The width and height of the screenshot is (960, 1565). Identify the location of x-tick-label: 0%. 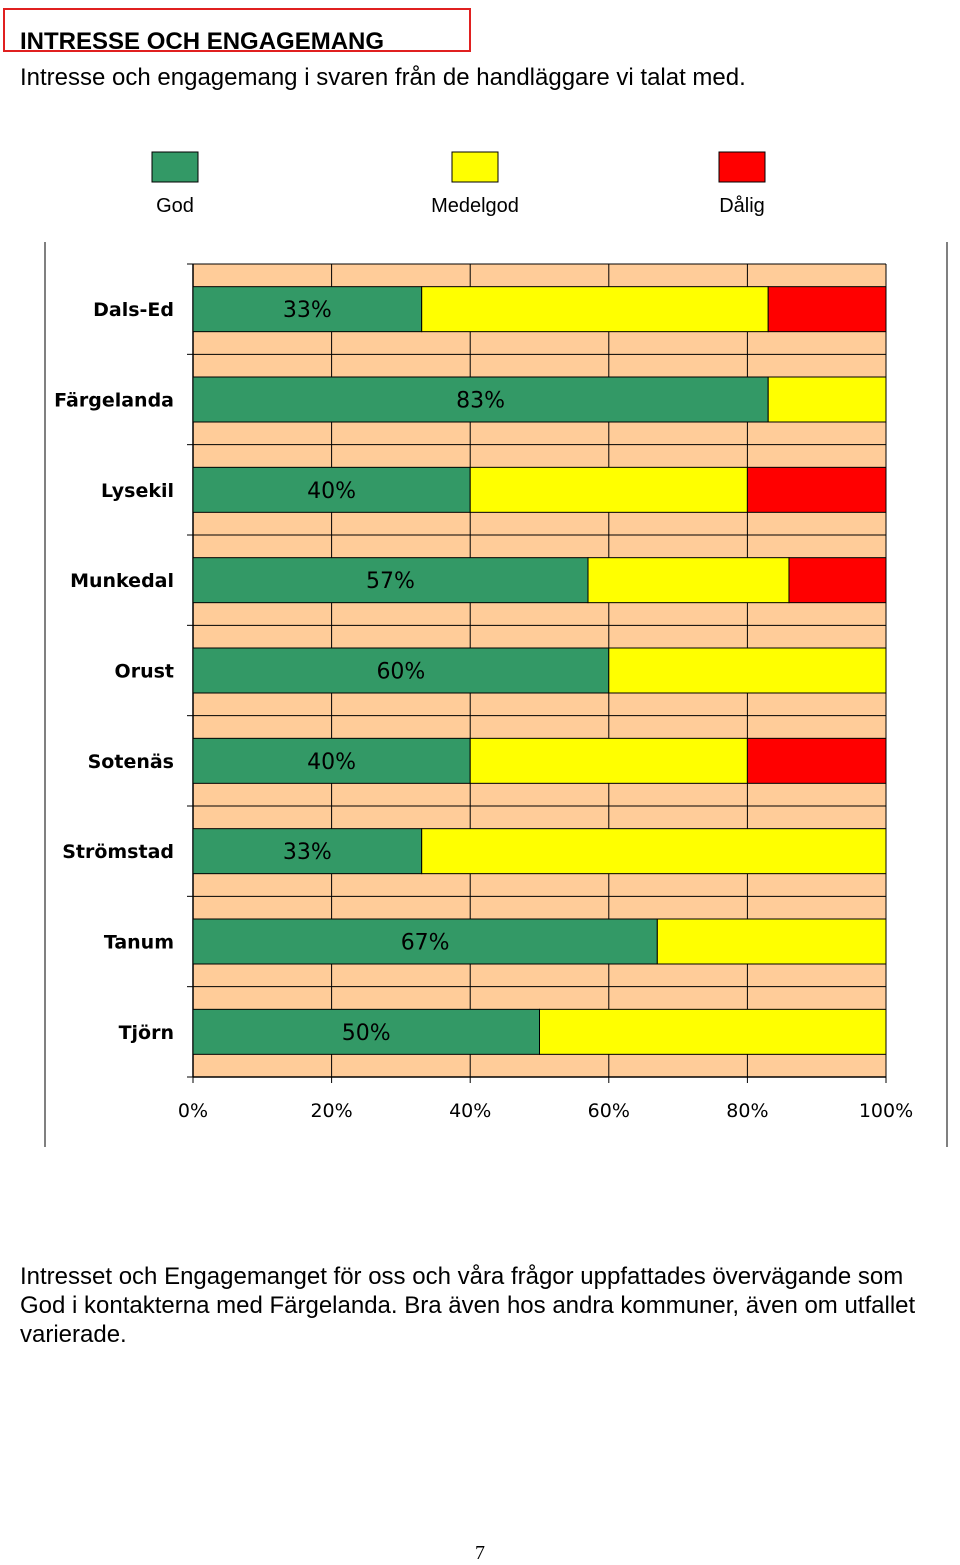
(193, 1111).